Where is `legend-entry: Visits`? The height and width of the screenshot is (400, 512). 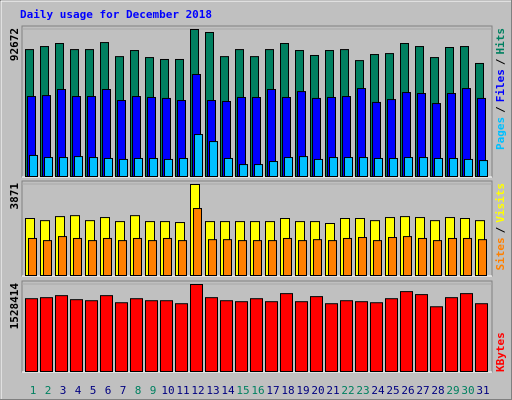
legend-entry: Visits is located at coordinates (500, 203).